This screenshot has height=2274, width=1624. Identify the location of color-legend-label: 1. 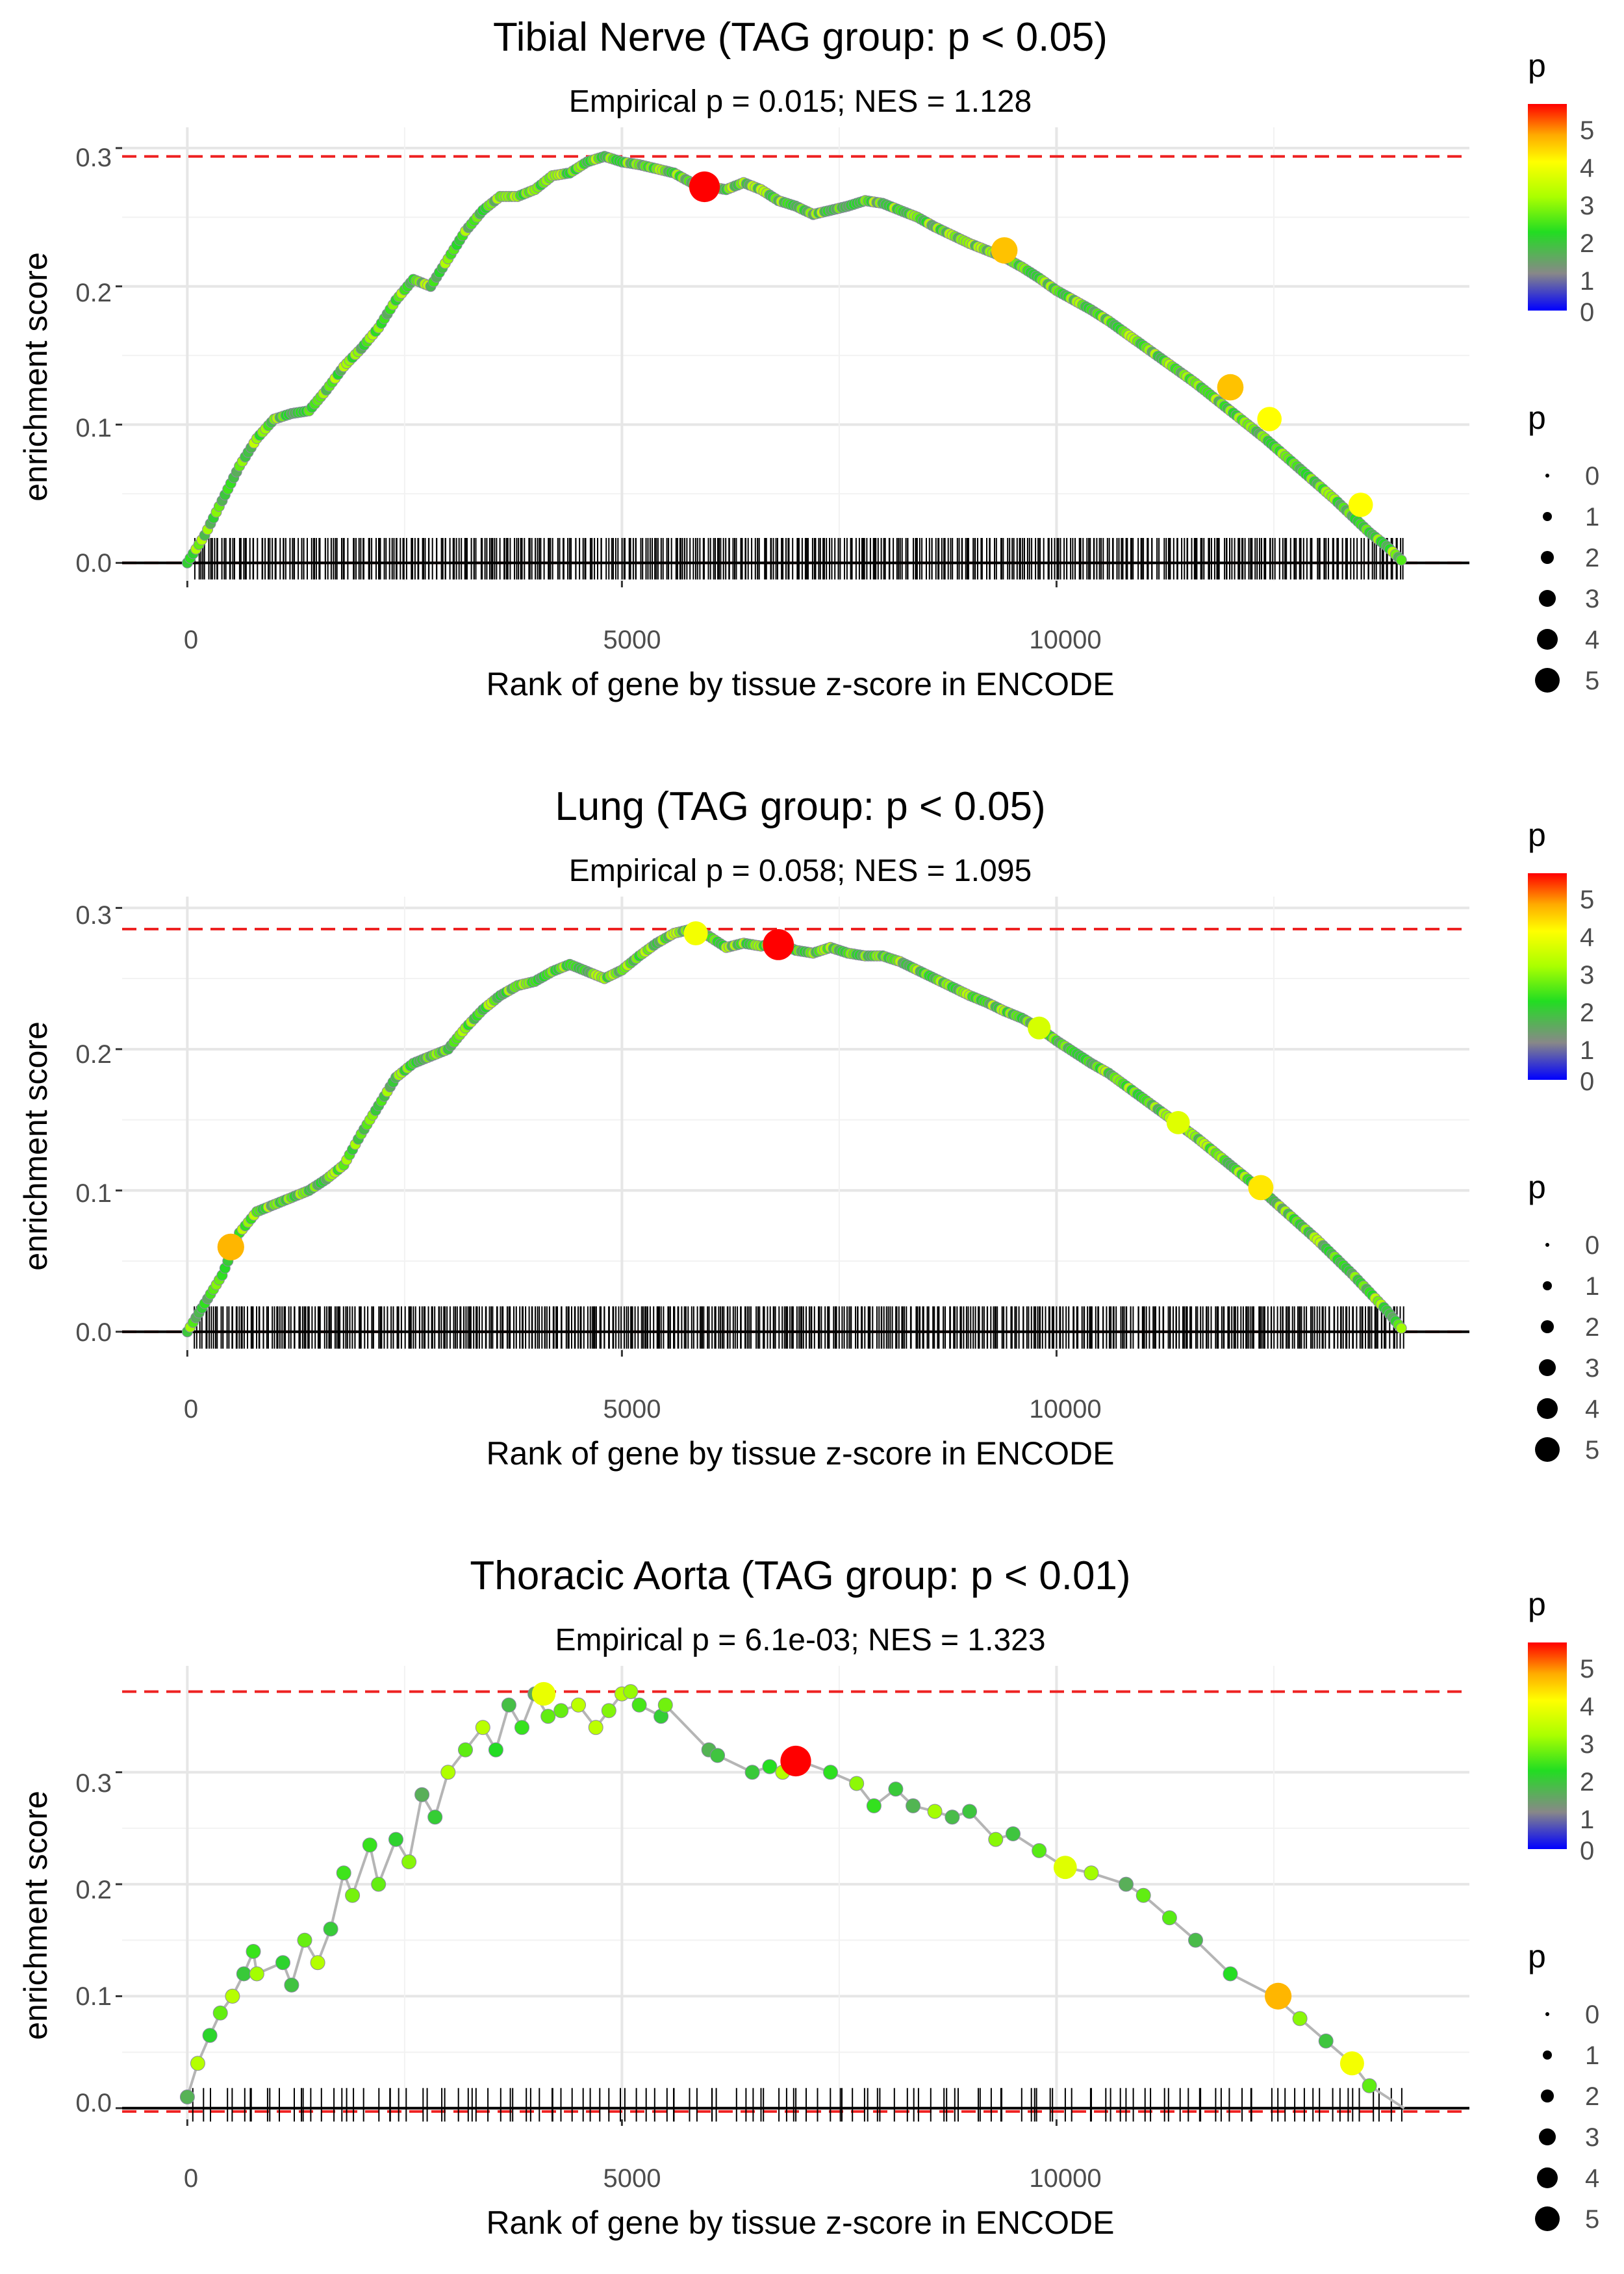
(1587, 281).